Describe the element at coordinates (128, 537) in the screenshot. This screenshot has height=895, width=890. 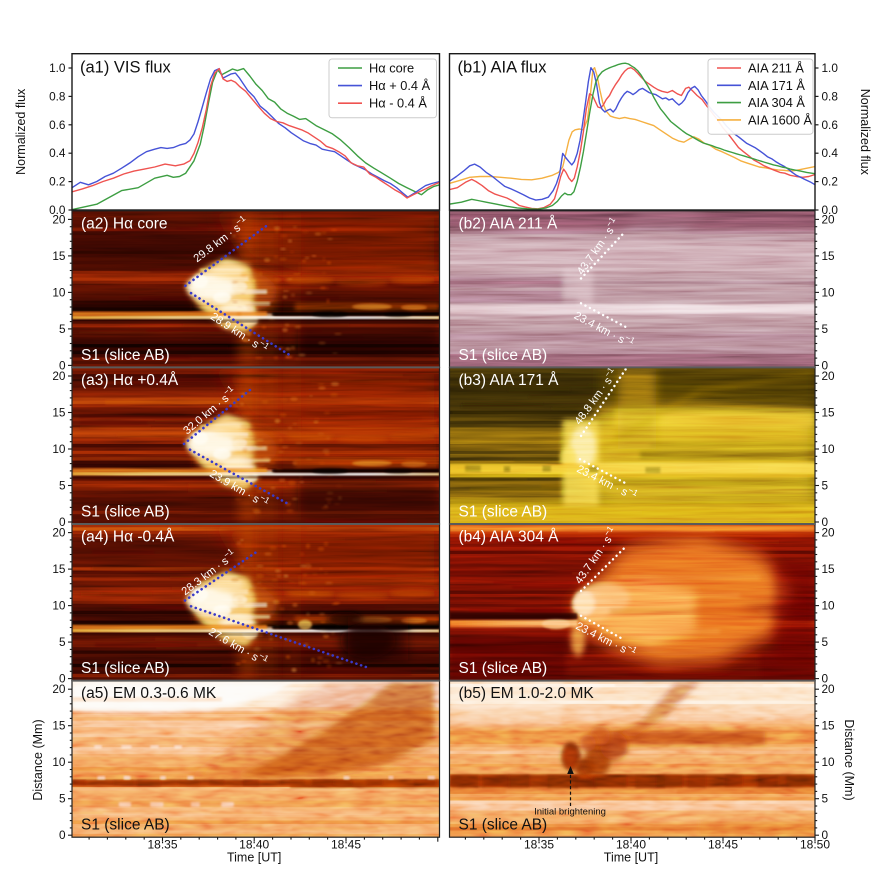
I see `svg-text: (a4) Hα -0.4Å` at that location.